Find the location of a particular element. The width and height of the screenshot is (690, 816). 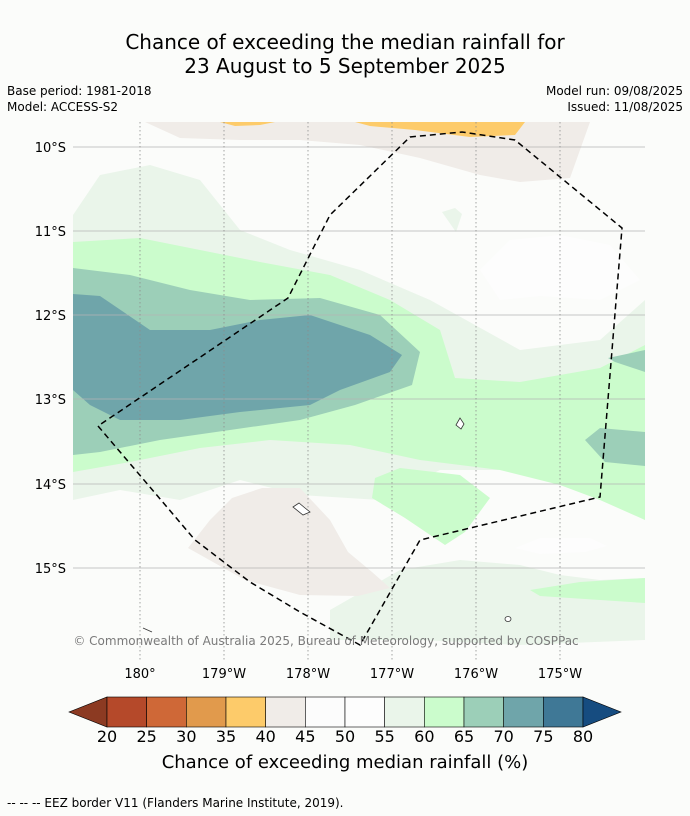

model-run-label: Model run: 09/08/2025 is located at coordinates (614, 91).